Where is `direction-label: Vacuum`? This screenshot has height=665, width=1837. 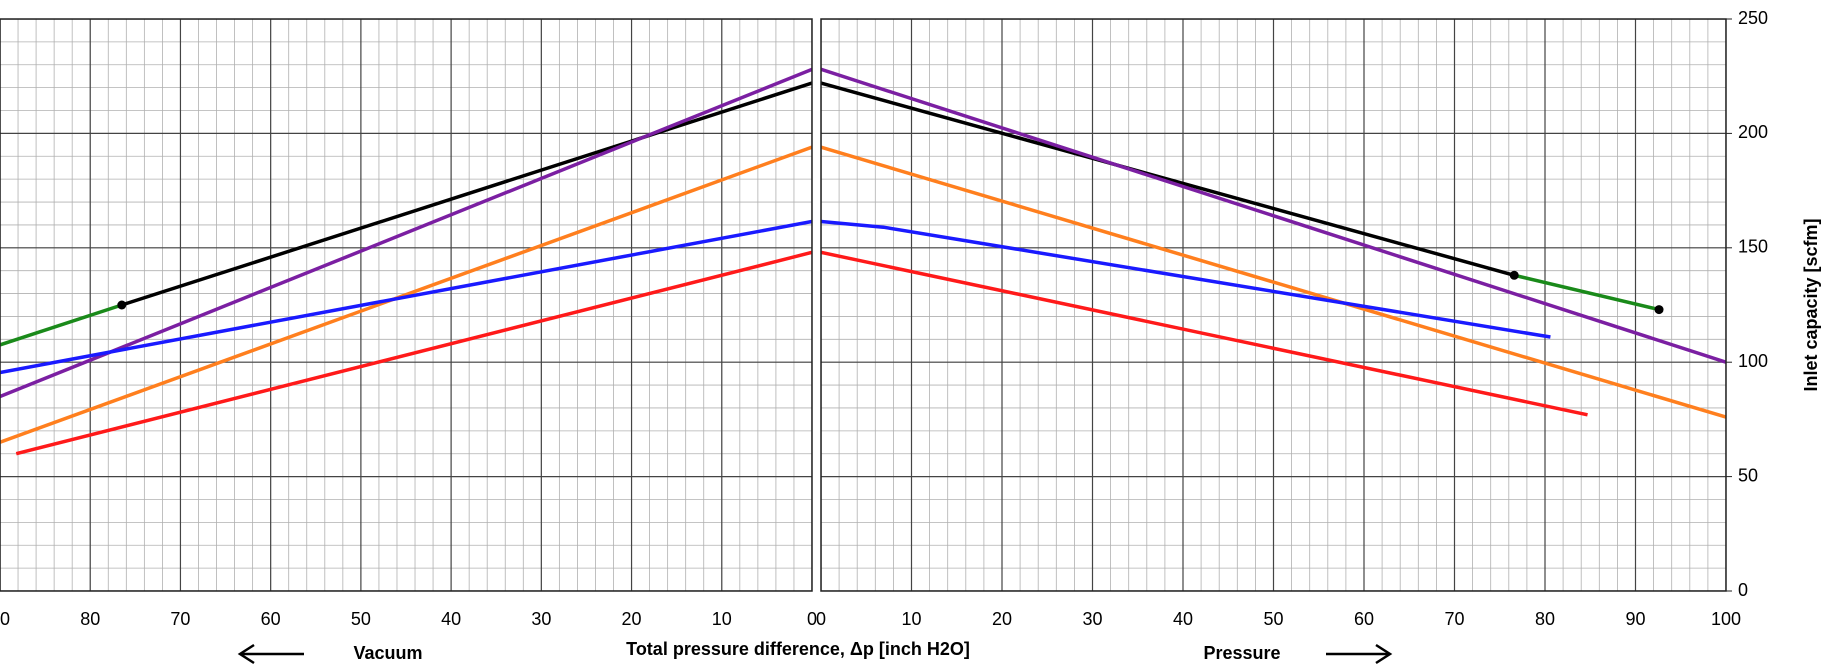 direction-label: Vacuum is located at coordinates (387, 653).